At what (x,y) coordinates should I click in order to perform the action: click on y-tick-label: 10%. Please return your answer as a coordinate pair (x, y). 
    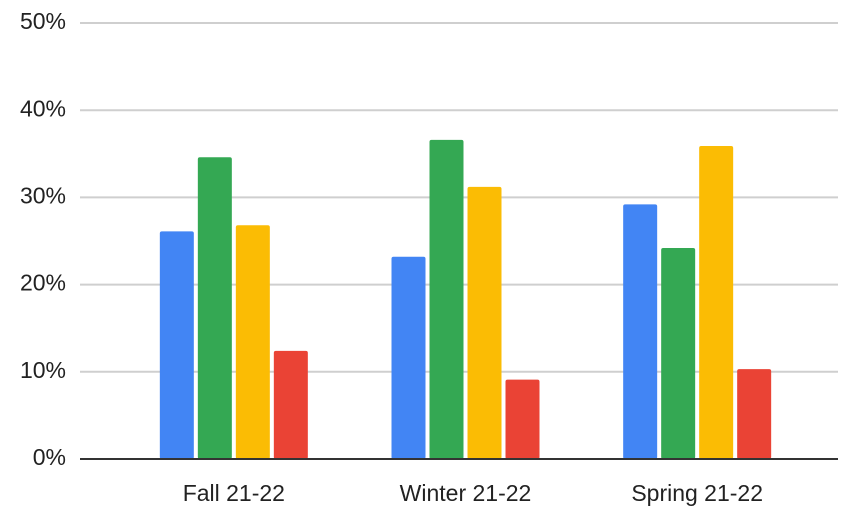
    Looking at the image, I should click on (43, 370).